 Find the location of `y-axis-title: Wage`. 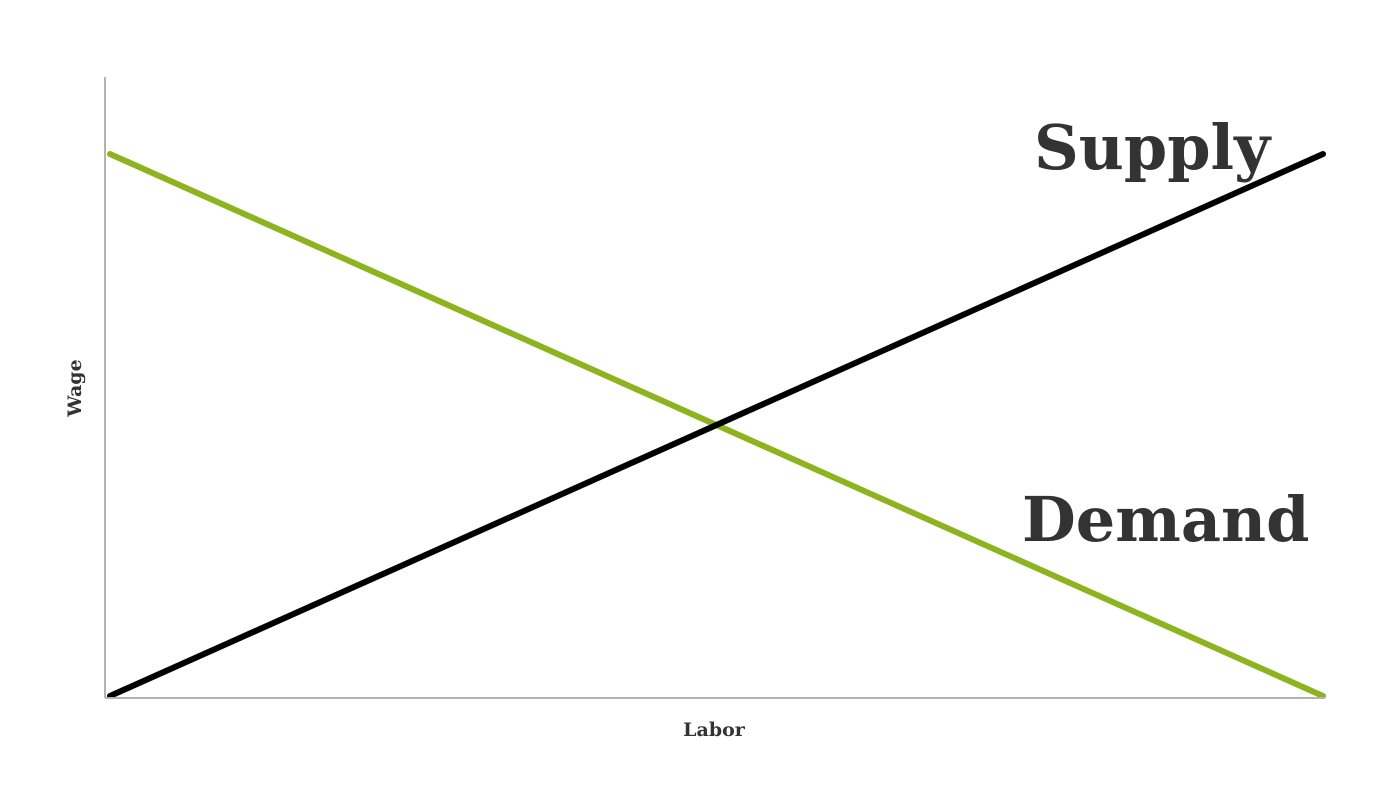

y-axis-title: Wage is located at coordinates (75, 388).